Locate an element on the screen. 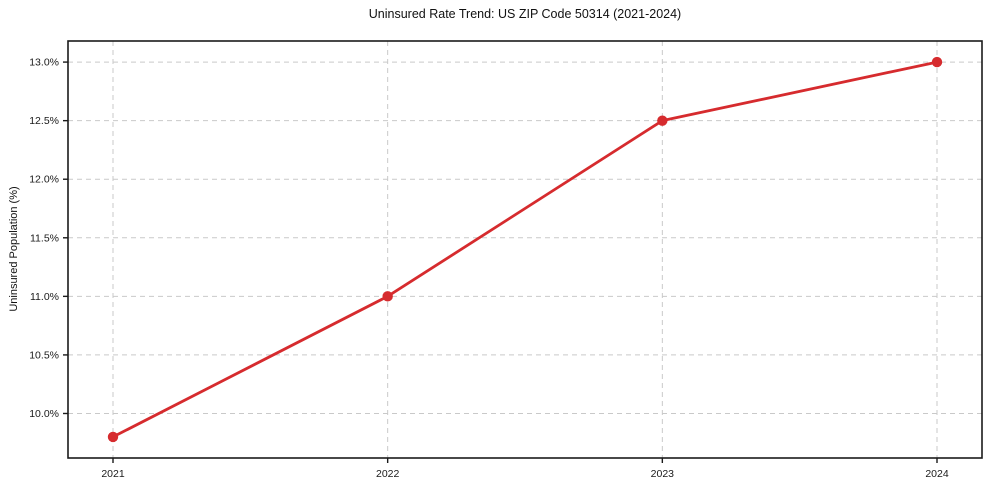 The image size is (989, 490). data-point-2022 is located at coordinates (387, 296).